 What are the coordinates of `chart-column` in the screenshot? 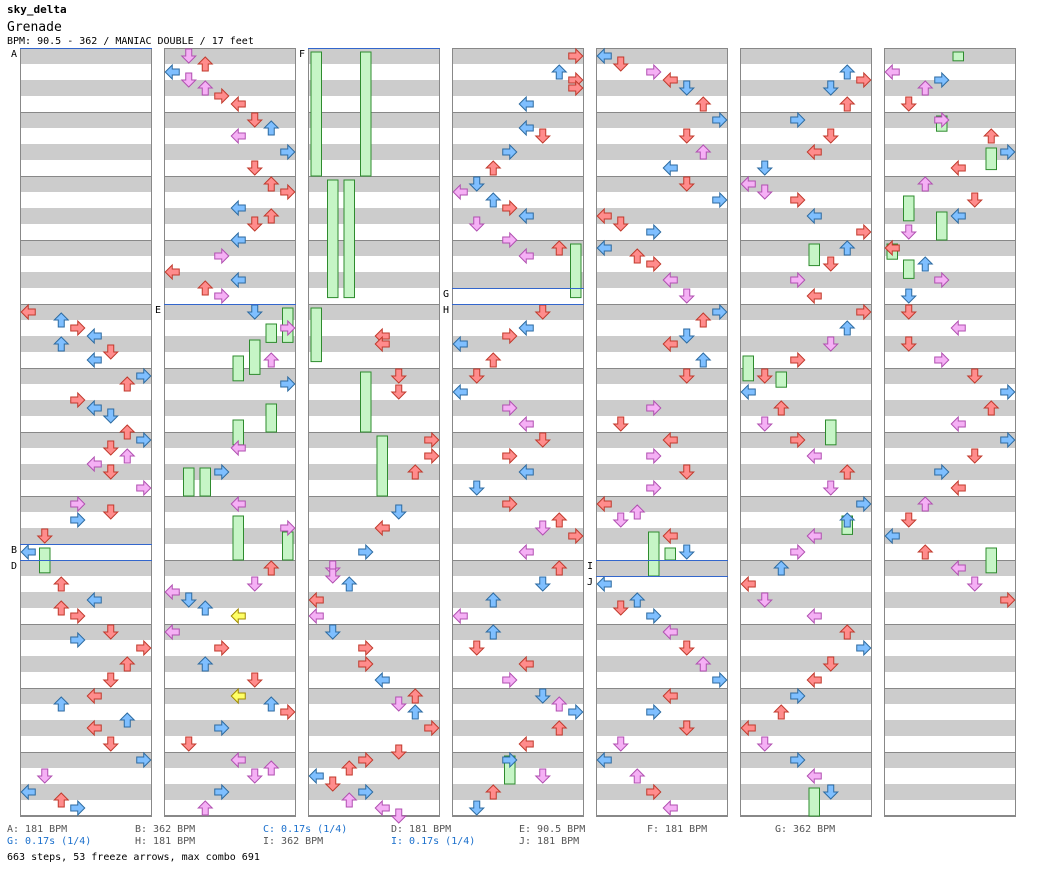 It's located at (374, 432).